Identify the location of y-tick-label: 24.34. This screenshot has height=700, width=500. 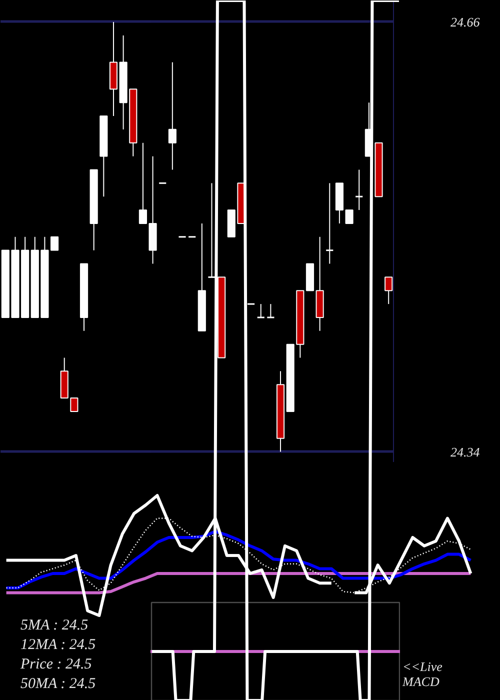
(465, 452).